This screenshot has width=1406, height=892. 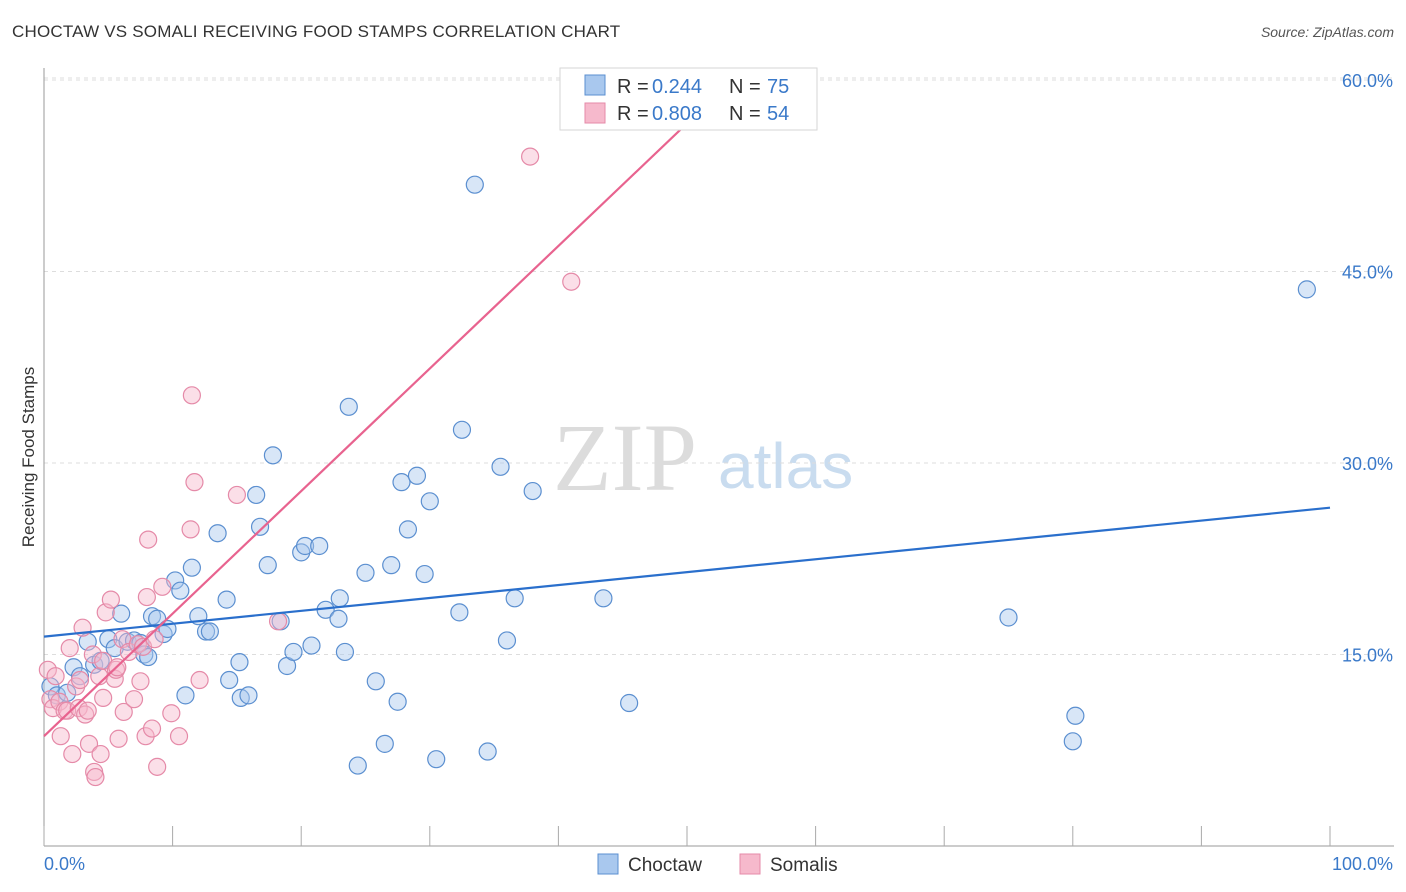 I want to click on legend-r-value-choctaw: 0.244, so click(x=677, y=87).